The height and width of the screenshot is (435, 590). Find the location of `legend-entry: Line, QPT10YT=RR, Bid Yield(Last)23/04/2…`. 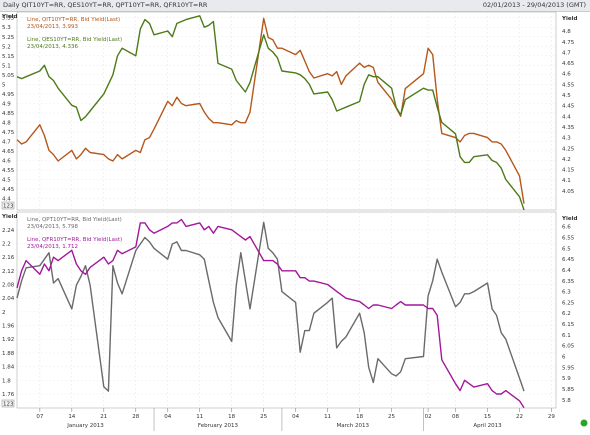

legend-entry: Line, QPT10YT=RR, Bid Yield(Last)23/04/2… is located at coordinates (74, 223).